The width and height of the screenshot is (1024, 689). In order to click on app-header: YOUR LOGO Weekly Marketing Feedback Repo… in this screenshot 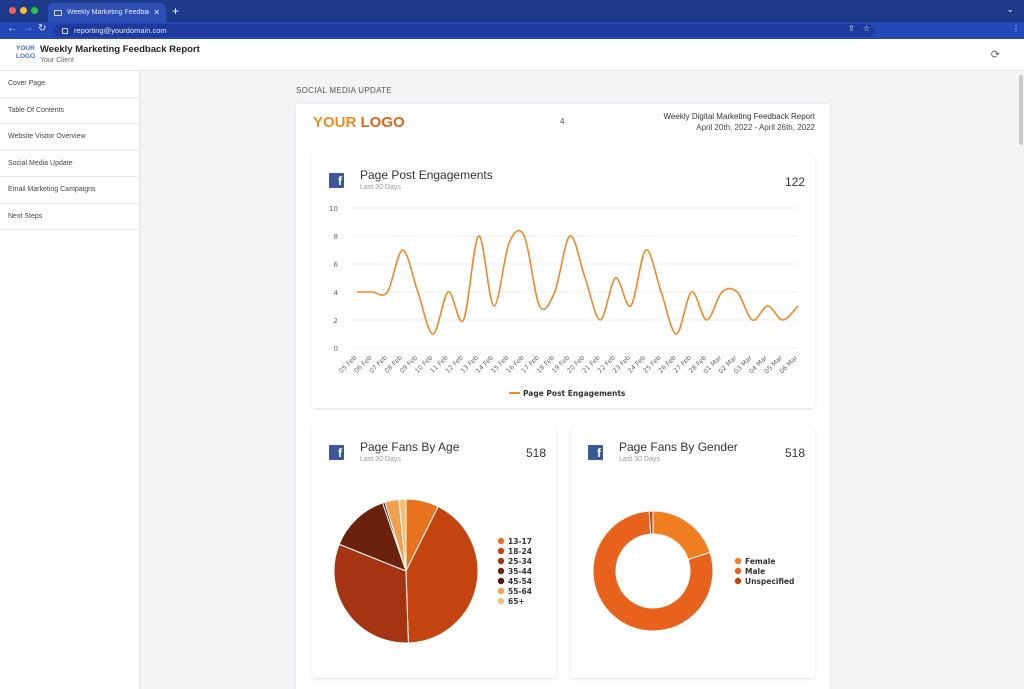, I will do `click(512, 55)`.